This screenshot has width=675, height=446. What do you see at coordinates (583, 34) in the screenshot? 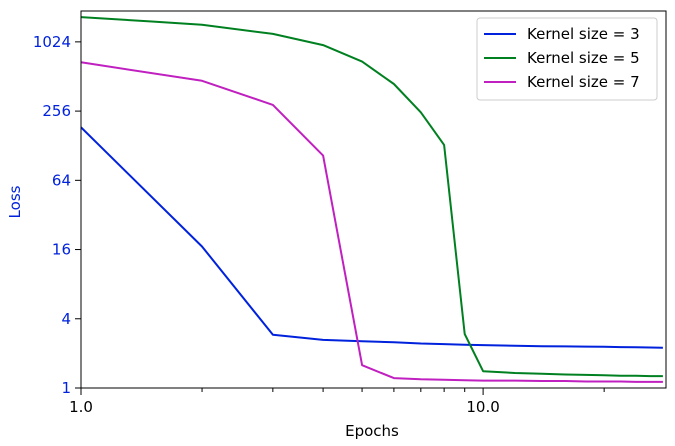
I see `legend-label-1: Kernel size = 3` at bounding box center [583, 34].